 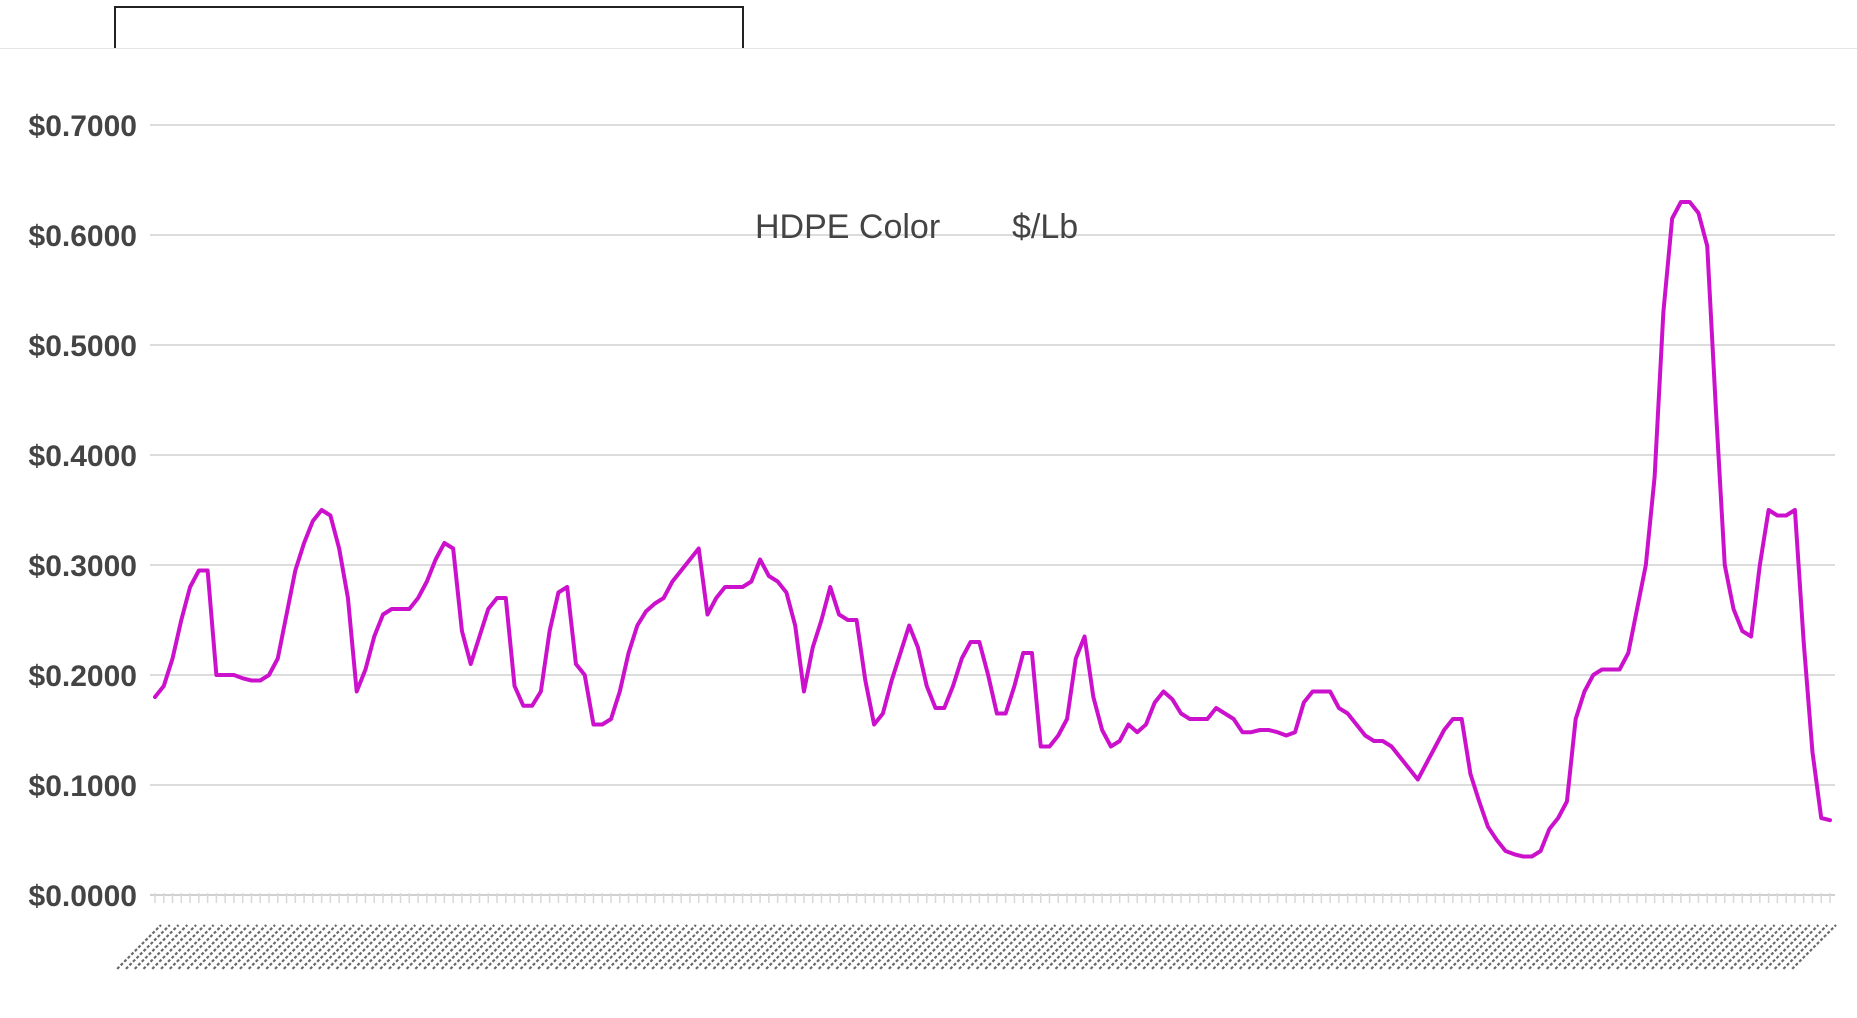 What do you see at coordinates (429, 27) in the screenshot?
I see `name-box-input` at bounding box center [429, 27].